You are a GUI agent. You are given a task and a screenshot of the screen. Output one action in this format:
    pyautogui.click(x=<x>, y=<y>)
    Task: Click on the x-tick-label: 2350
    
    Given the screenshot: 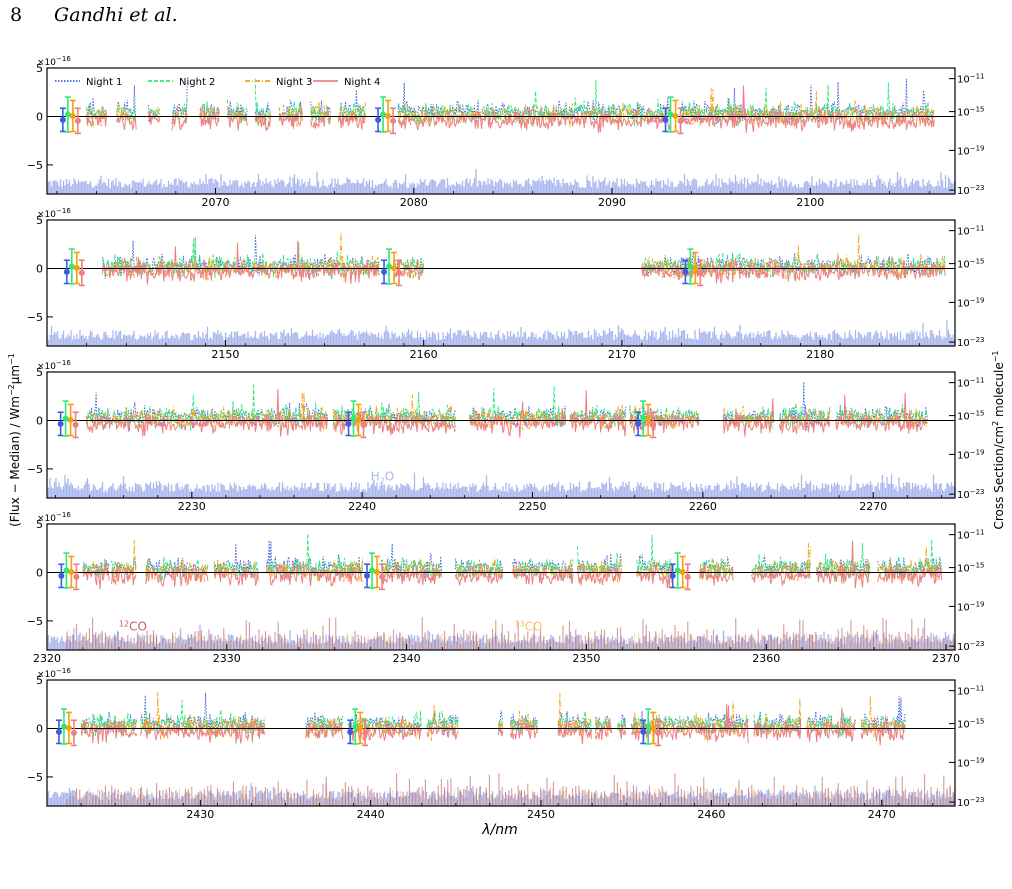 What is the action you would take?
    pyautogui.click(x=586, y=658)
    